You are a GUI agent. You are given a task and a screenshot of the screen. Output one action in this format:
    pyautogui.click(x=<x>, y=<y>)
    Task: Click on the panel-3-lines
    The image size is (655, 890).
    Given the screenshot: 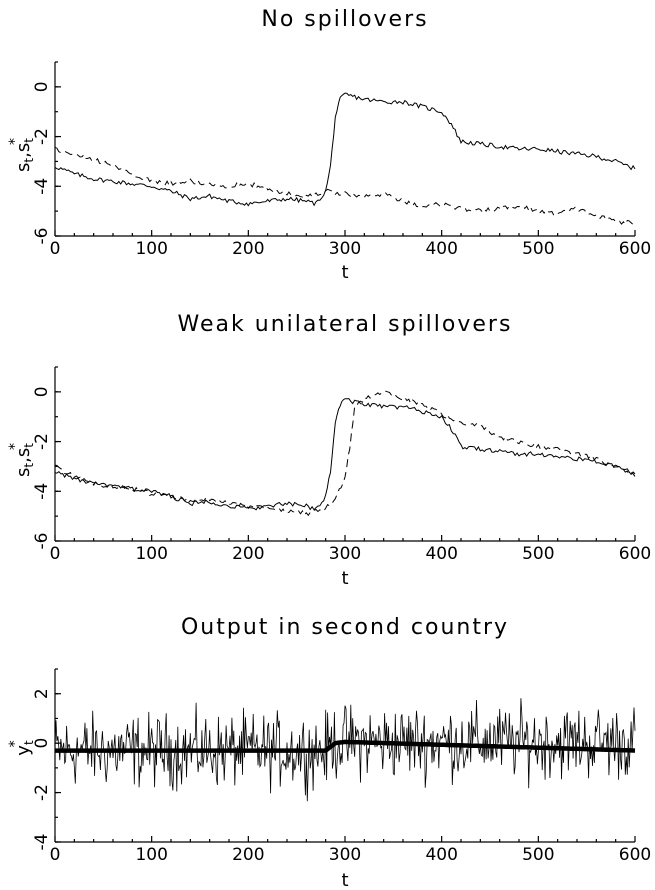 What is the action you would take?
    pyautogui.click(x=345, y=750)
    